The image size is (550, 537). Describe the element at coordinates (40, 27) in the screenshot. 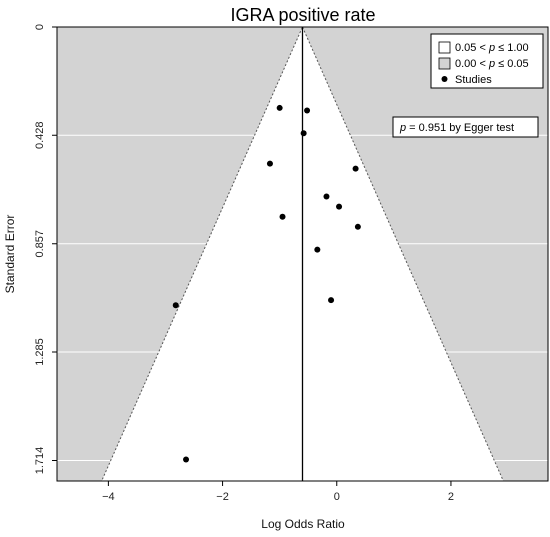

I see `y-tick-label: 0` at that location.